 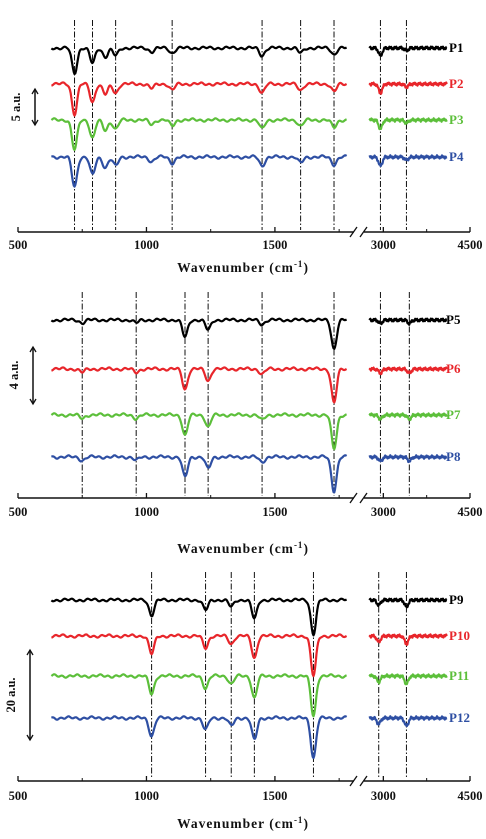 I want to click on spectrum-line-P11, so click(x=249, y=695).